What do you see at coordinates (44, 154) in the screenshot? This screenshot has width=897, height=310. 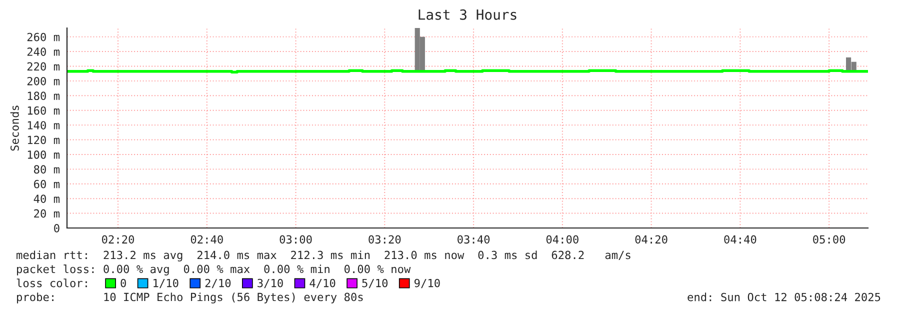 I see `y-tick-label: 100 m` at bounding box center [44, 154].